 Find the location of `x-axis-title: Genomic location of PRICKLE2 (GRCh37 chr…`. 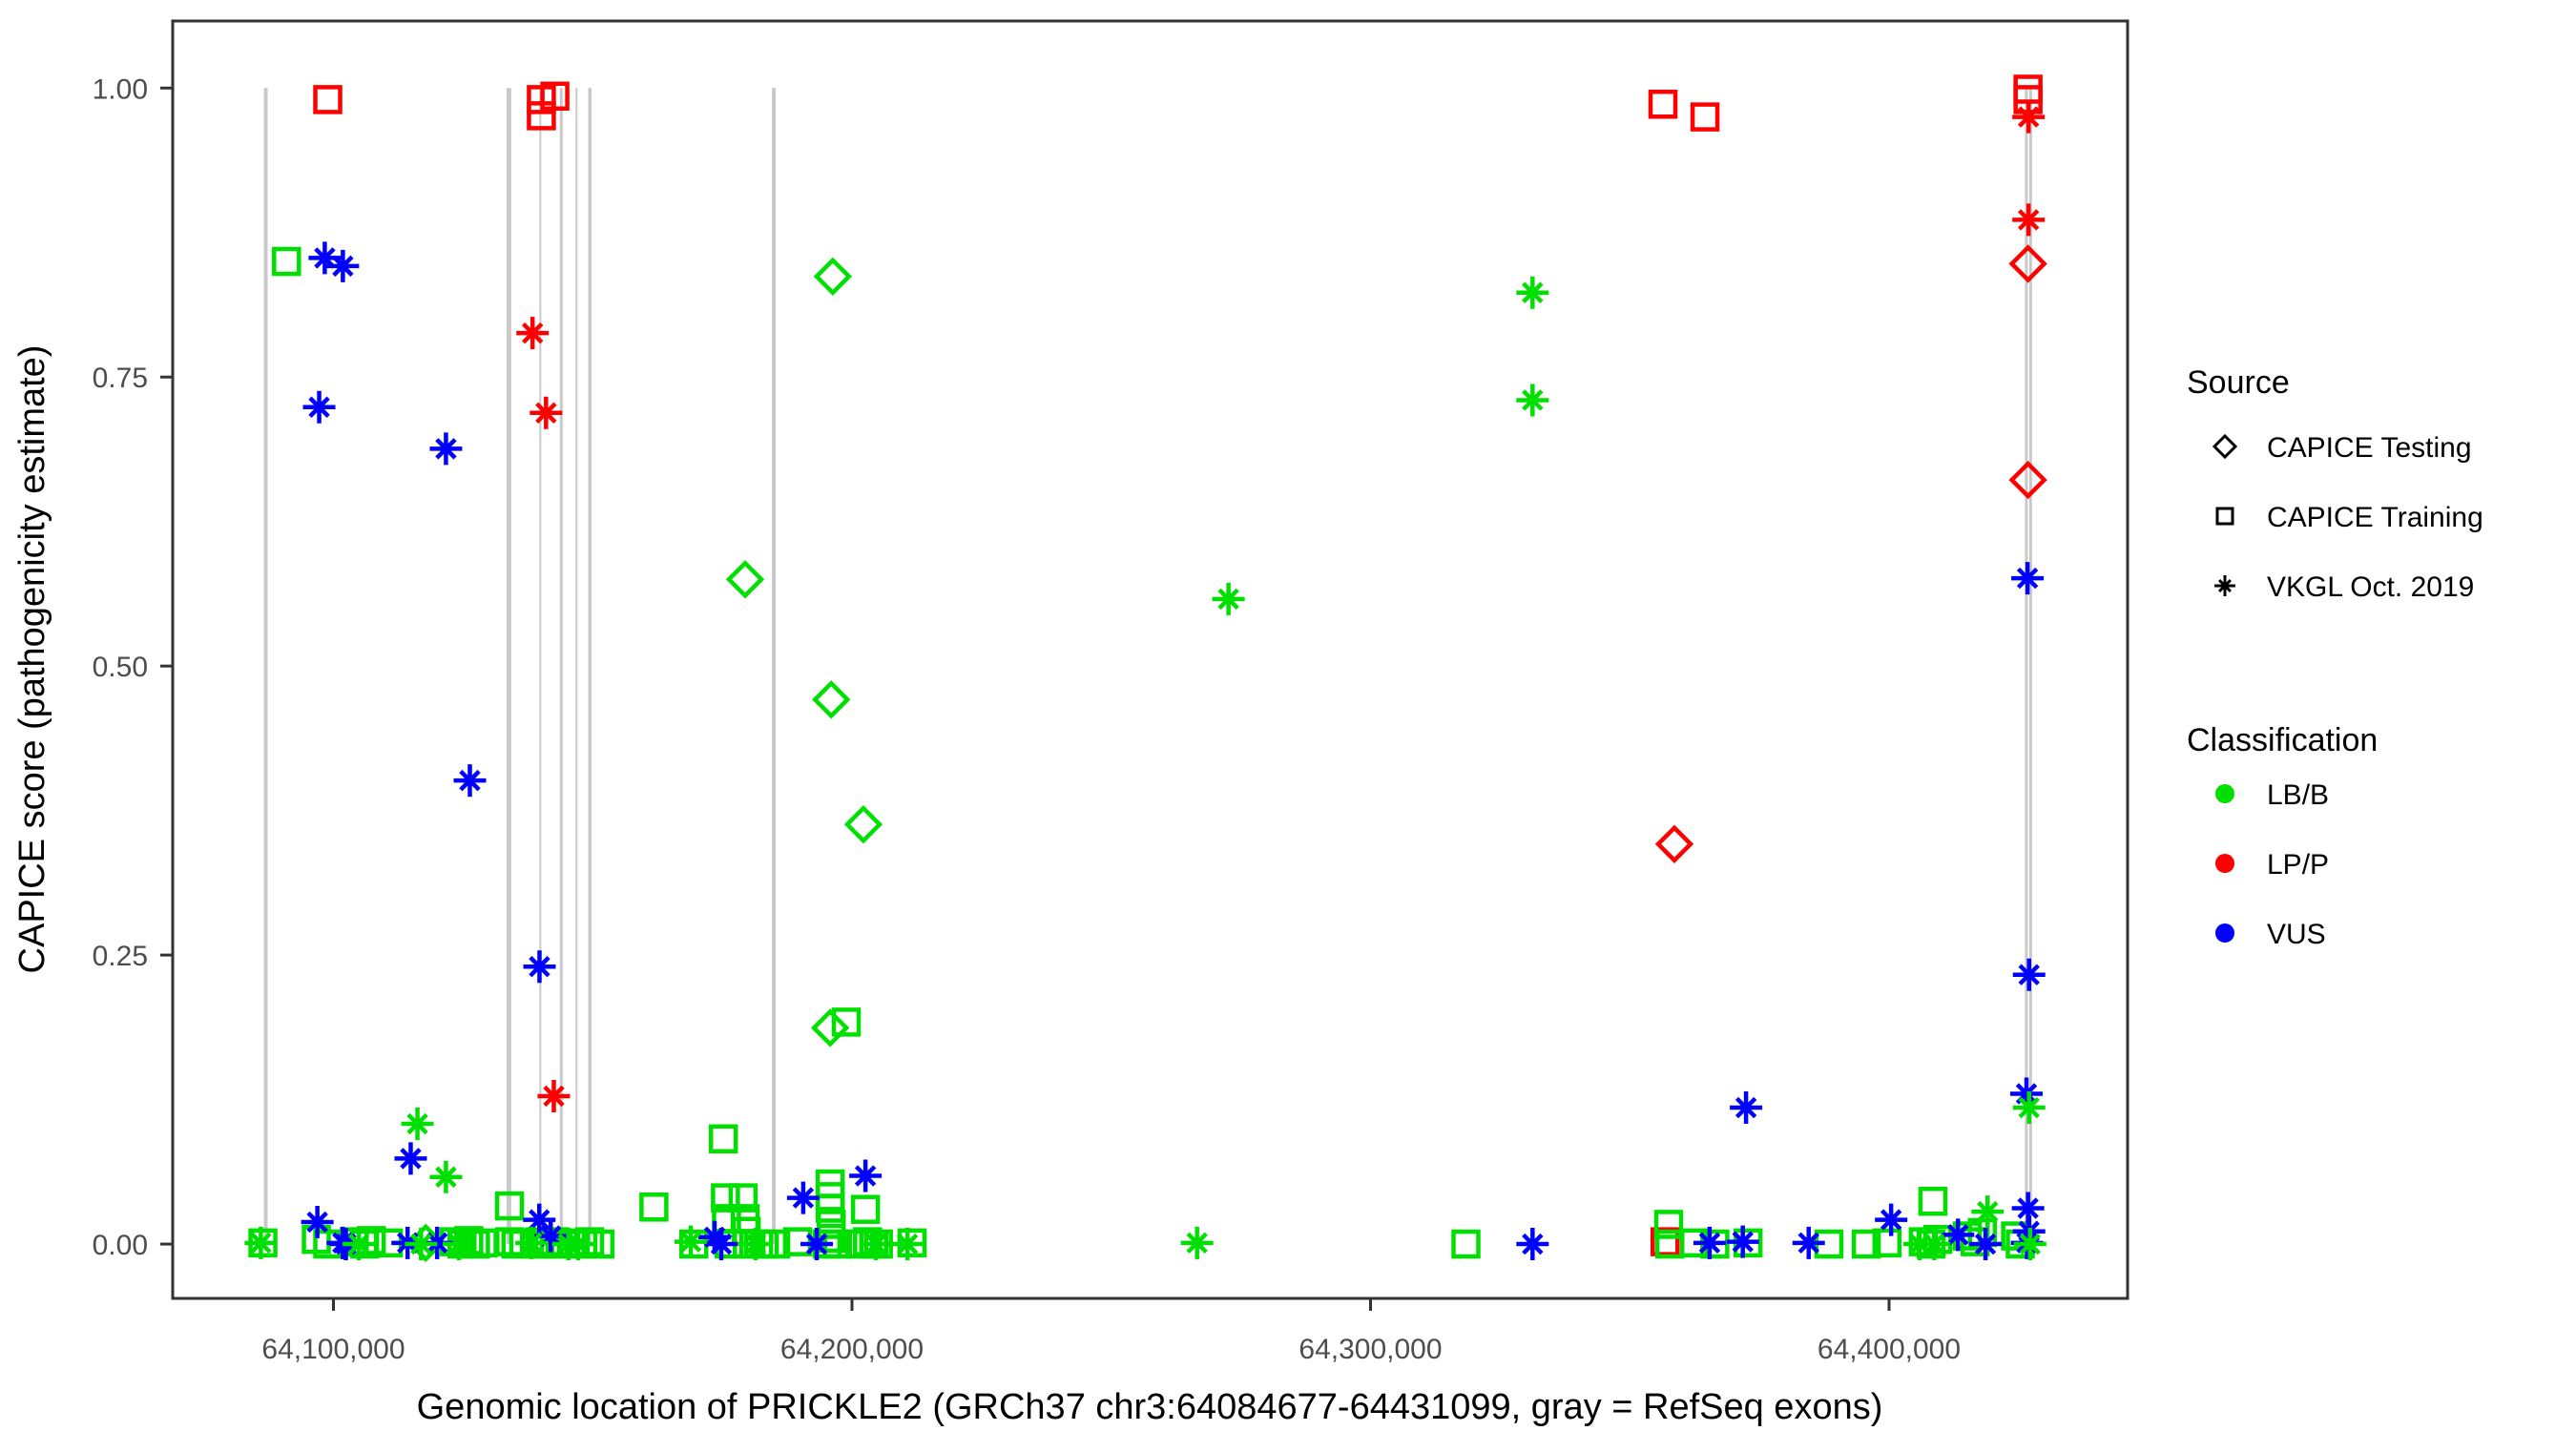

x-axis-title: Genomic location of PRICKLE2 (GRCh37 chr… is located at coordinates (1150, 1407).